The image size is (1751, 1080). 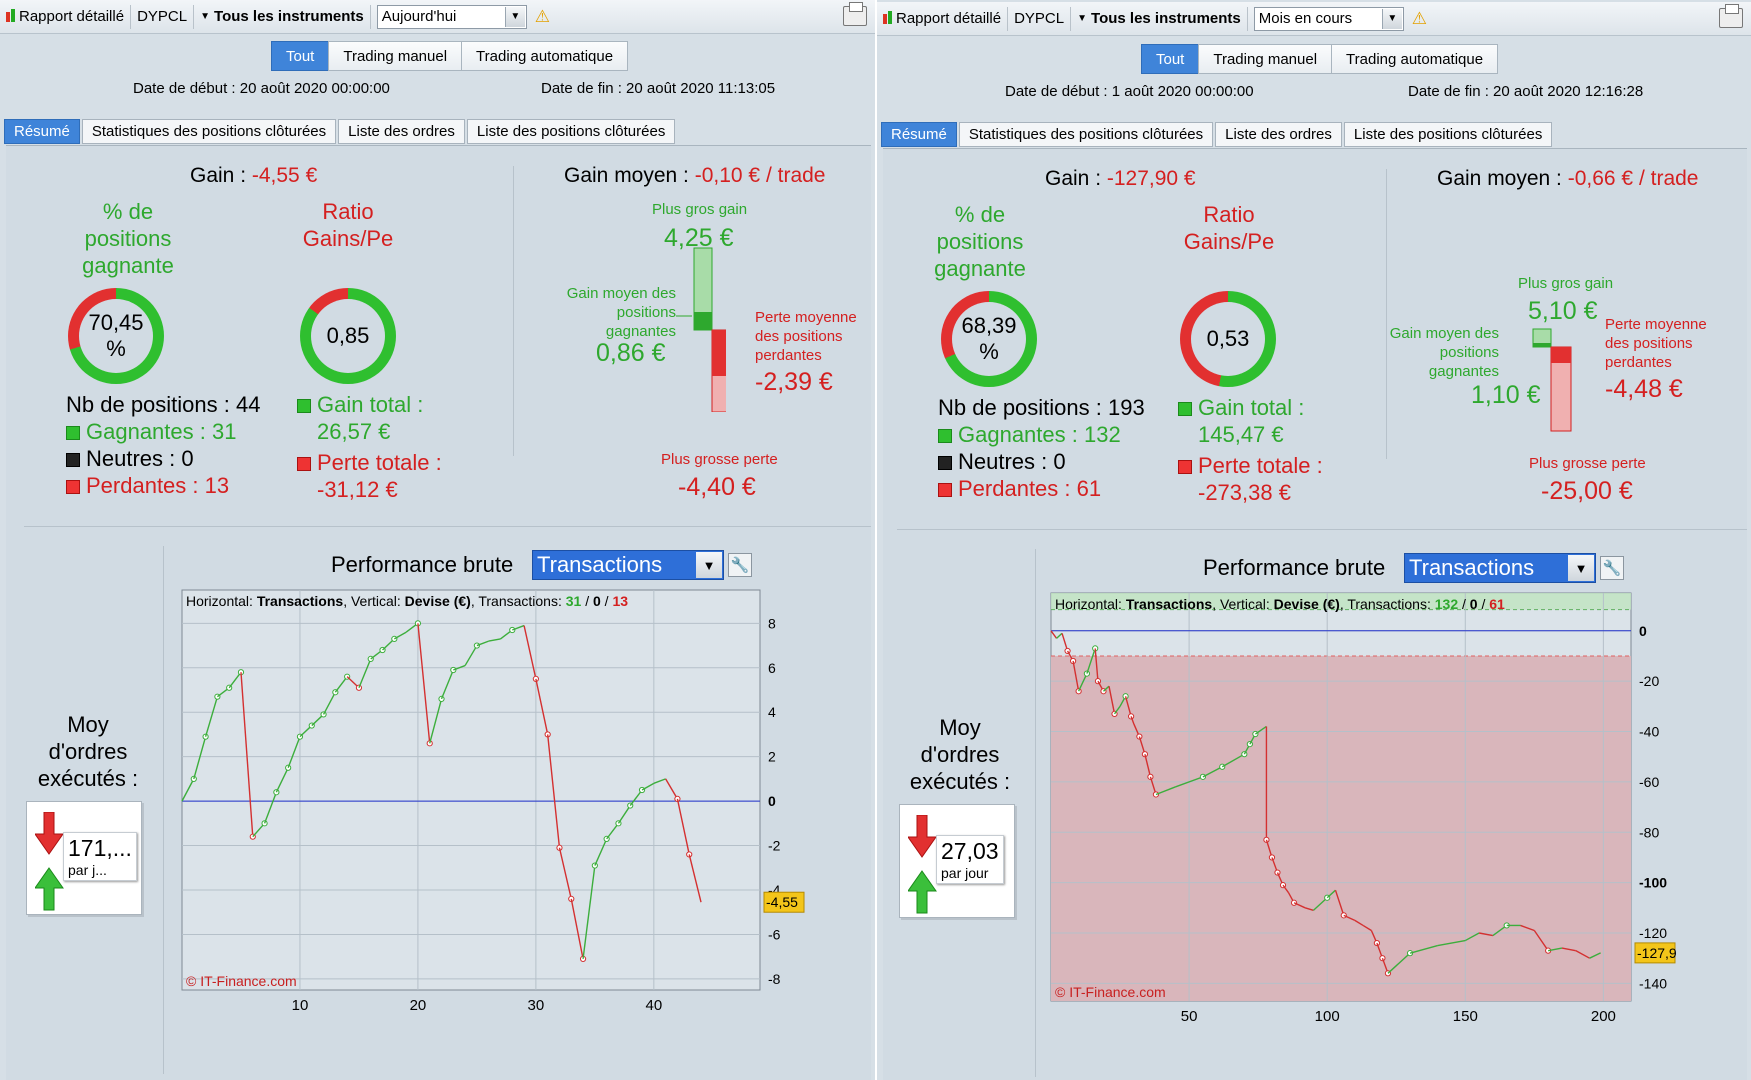 I want to click on losers-count: Perdantes : 13, so click(x=147, y=486).